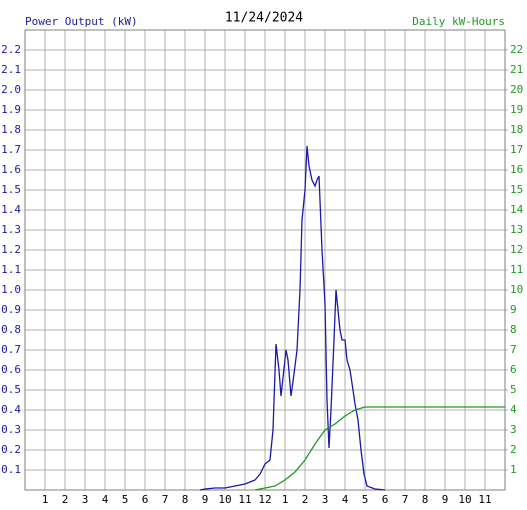 Image resolution: width=527 pixels, height=510 pixels. I want to click on y-tick-label: 1.7, so click(11, 149).